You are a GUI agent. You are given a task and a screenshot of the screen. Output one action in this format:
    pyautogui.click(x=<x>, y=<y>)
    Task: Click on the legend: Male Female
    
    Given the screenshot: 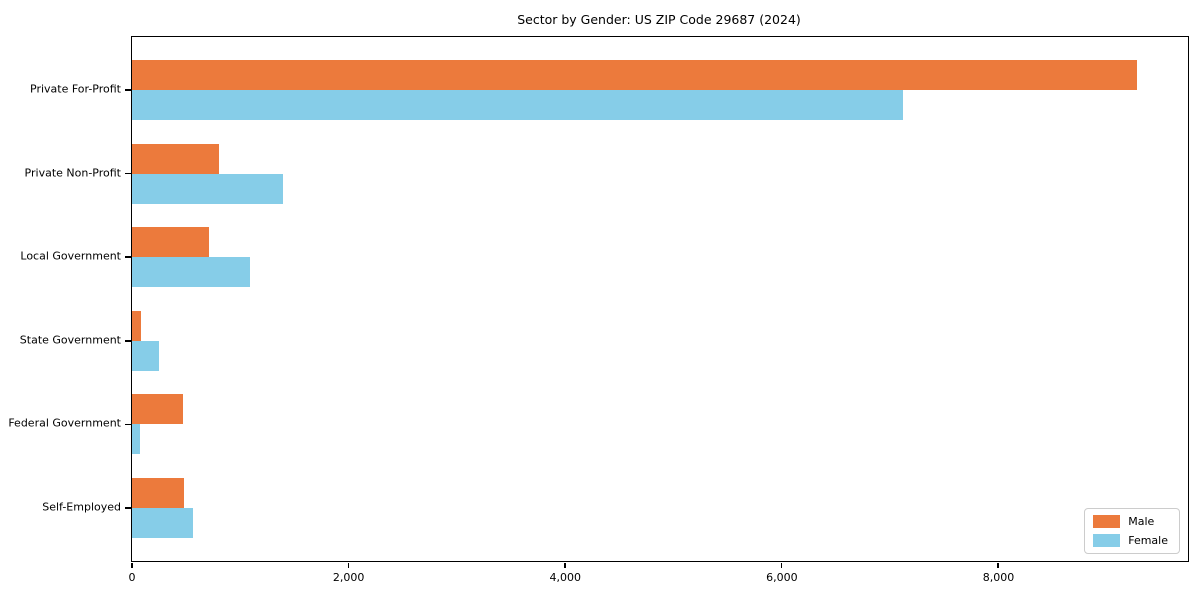 What is the action you would take?
    pyautogui.click(x=1132, y=531)
    